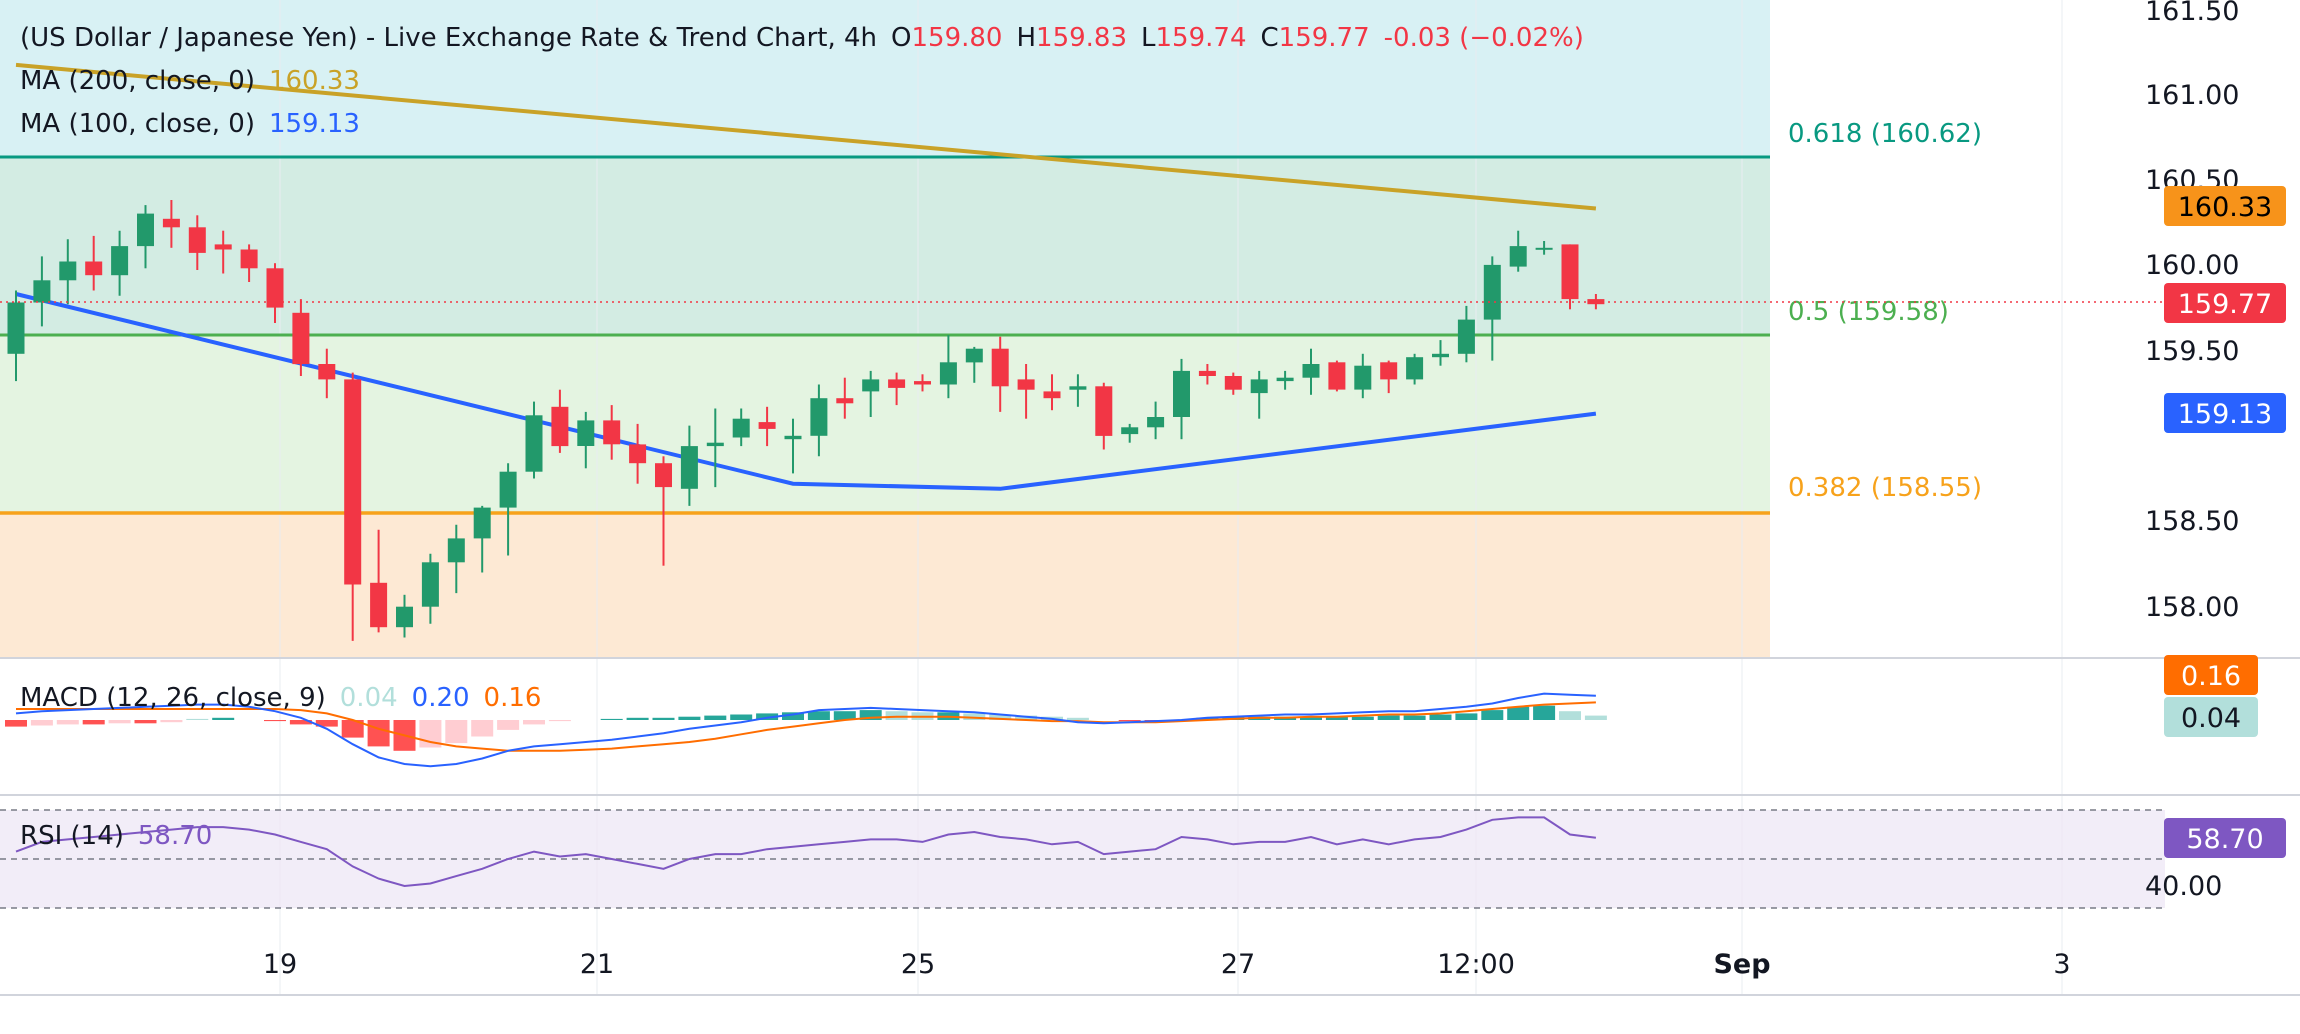 Image resolution: width=2300 pixels, height=1034 pixels. Describe the element at coordinates (2211, 717) in the screenshot. I see `macd-hist-tag` at that location.